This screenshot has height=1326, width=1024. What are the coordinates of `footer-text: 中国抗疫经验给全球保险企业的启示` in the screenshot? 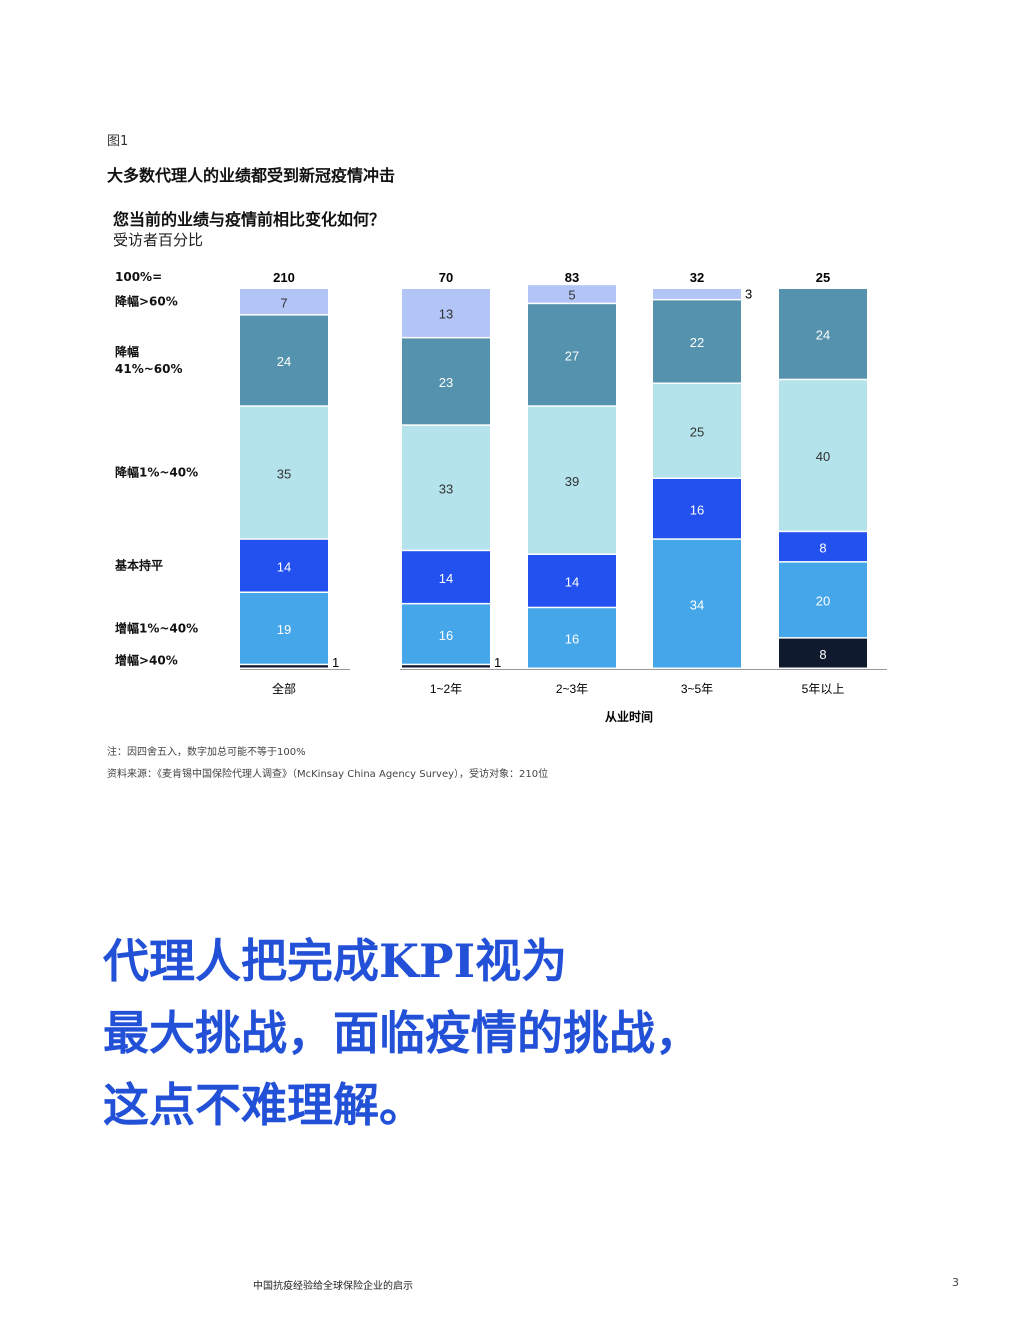 It's located at (333, 1286).